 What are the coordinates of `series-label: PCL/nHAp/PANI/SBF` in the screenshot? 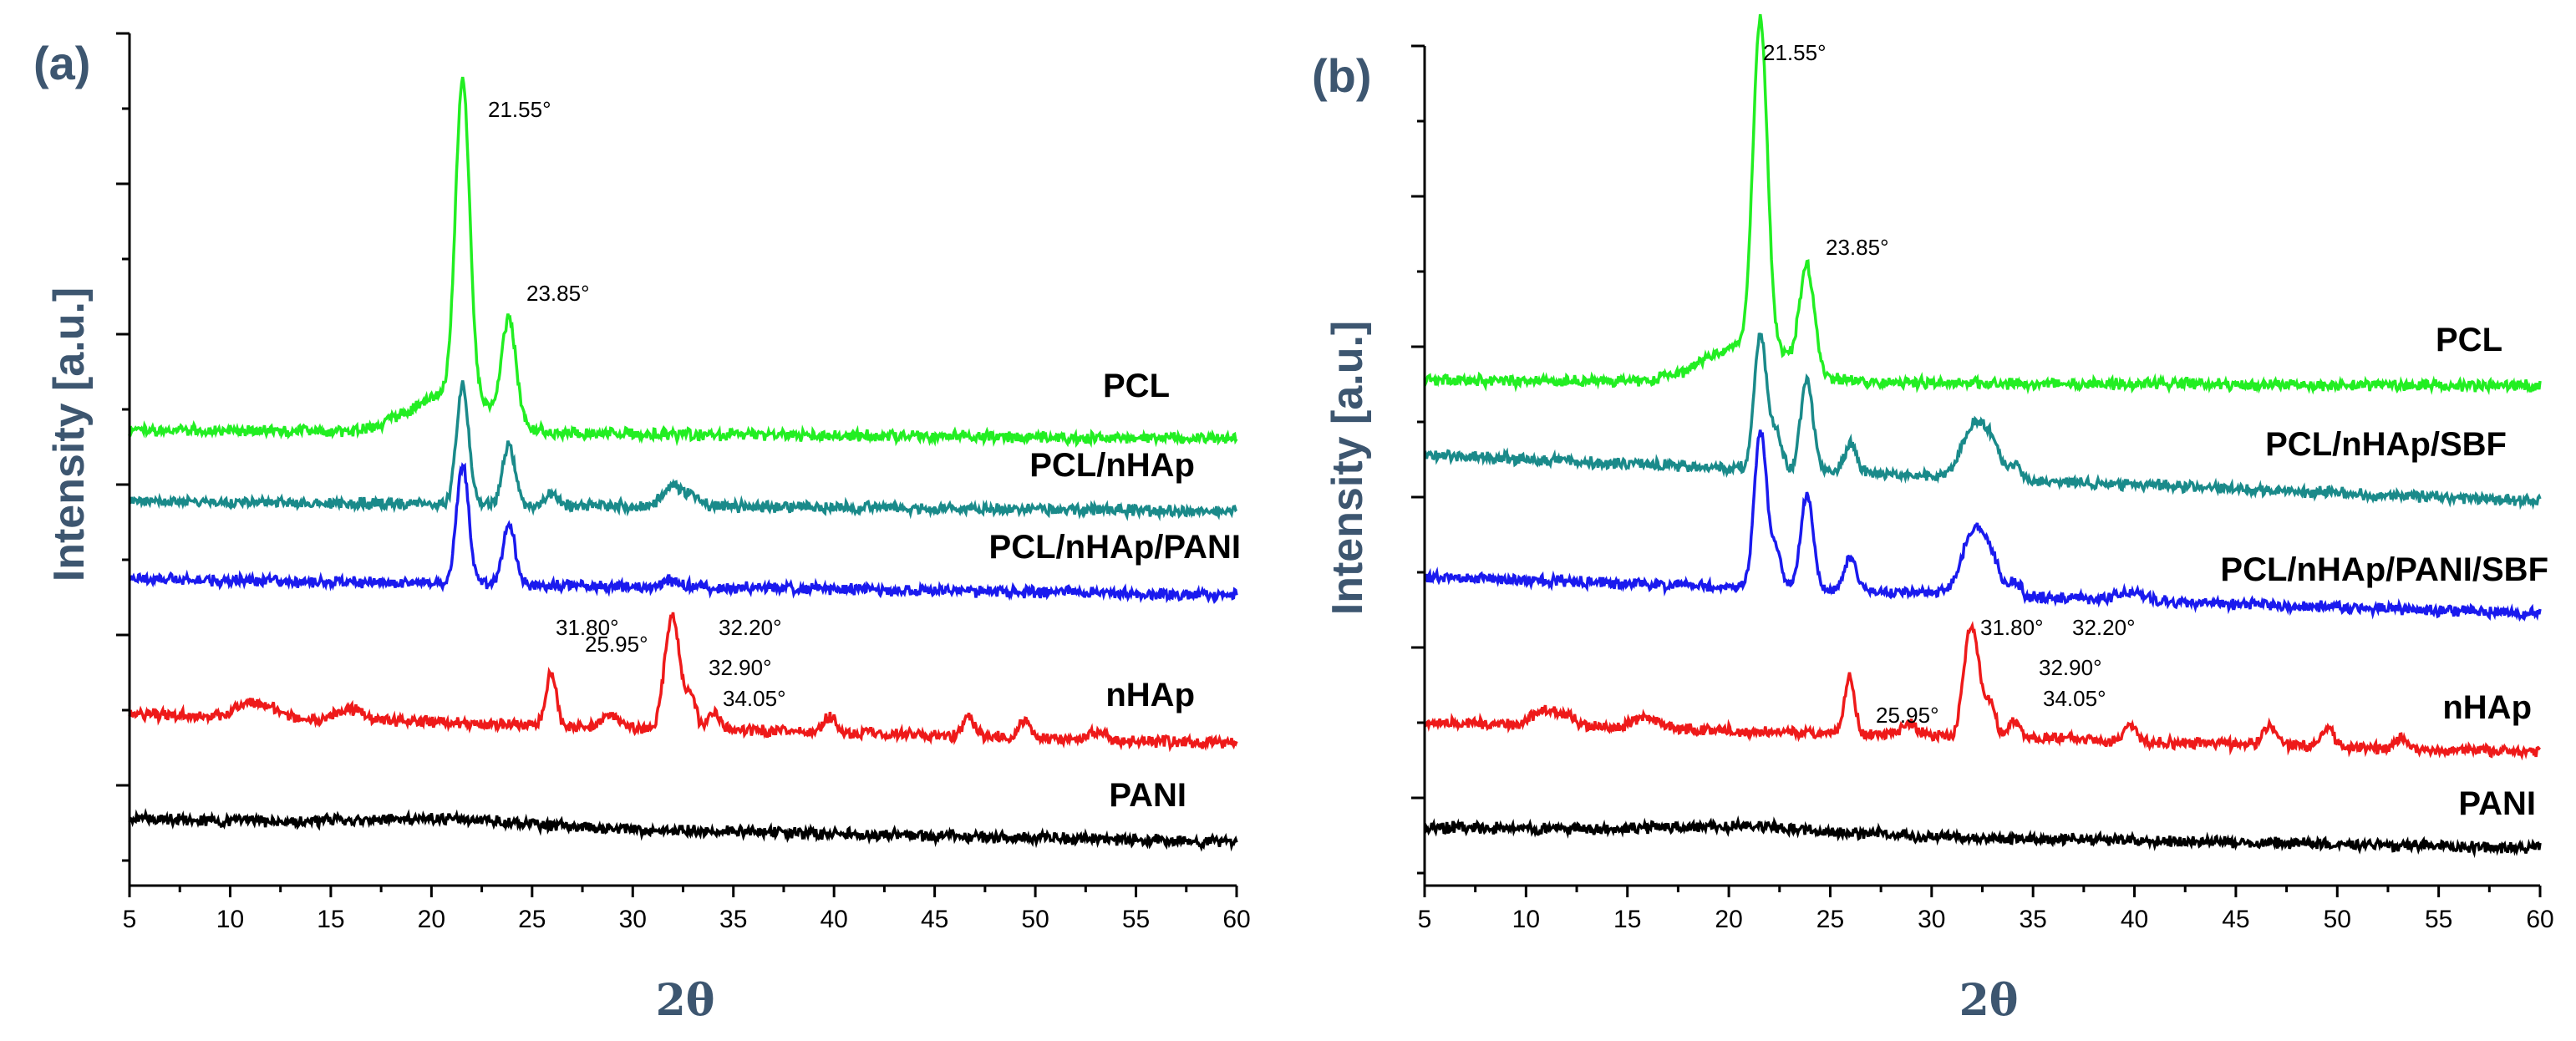 It's located at (2384, 569).